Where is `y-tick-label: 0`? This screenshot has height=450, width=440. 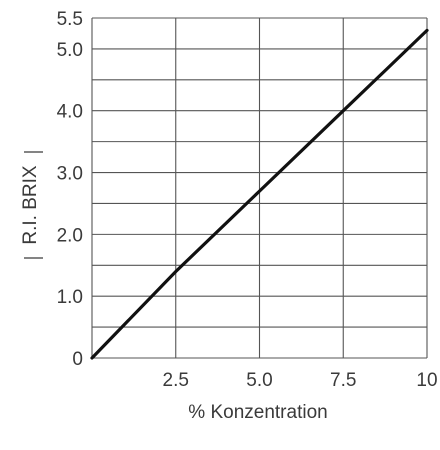 y-tick-label: 0 is located at coordinates (77, 359).